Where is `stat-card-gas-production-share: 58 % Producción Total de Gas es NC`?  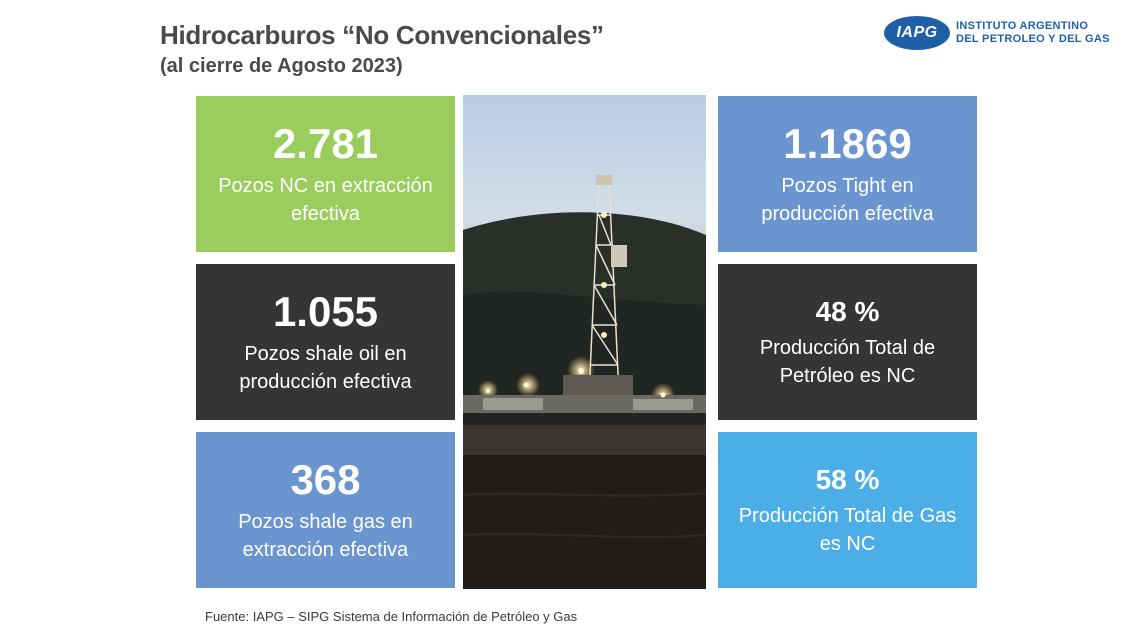 stat-card-gas-production-share: 58 % Producción Total de Gas es NC is located at coordinates (847, 510).